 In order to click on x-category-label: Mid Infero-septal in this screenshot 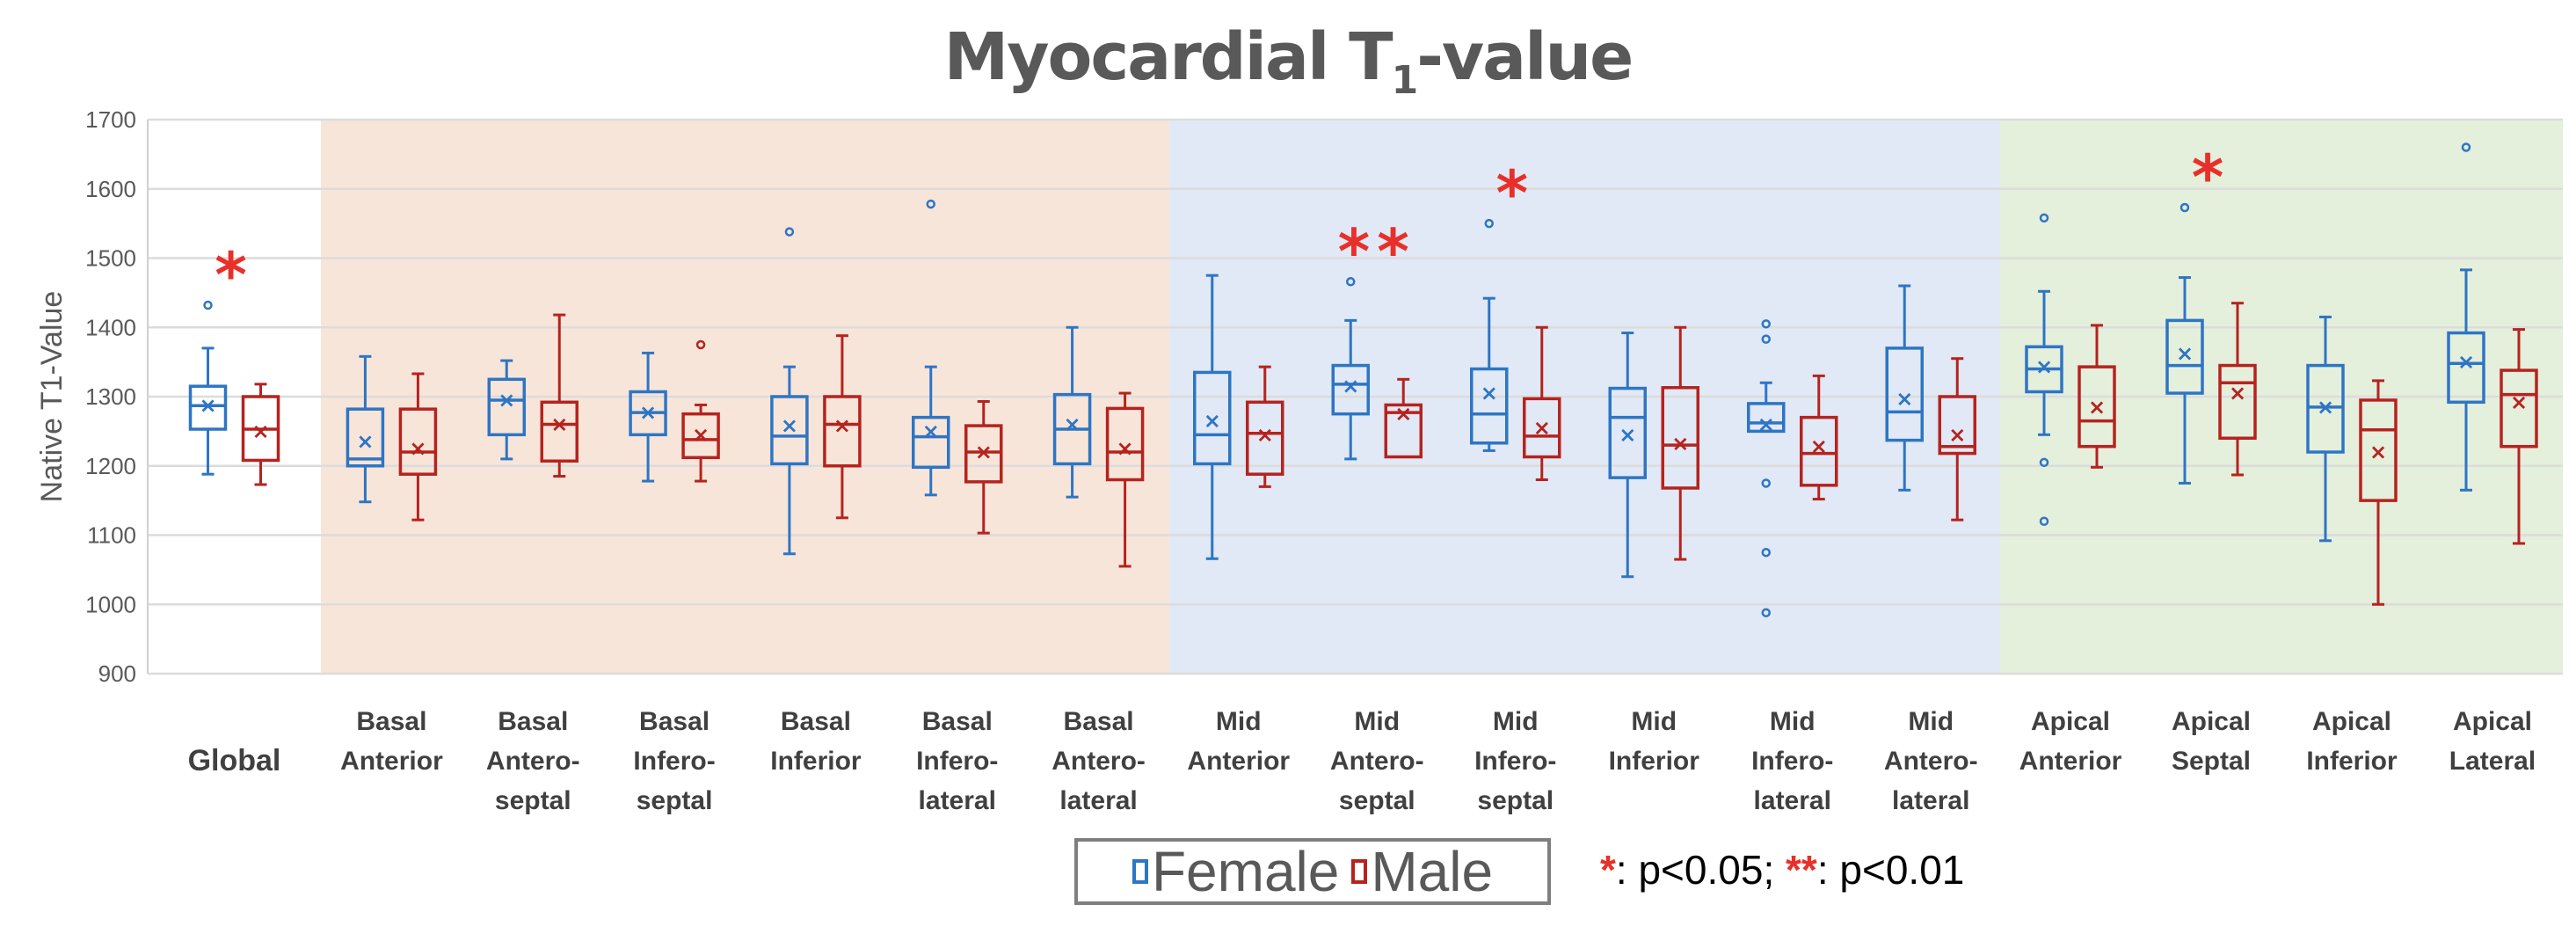, I will do `click(1515, 761)`.